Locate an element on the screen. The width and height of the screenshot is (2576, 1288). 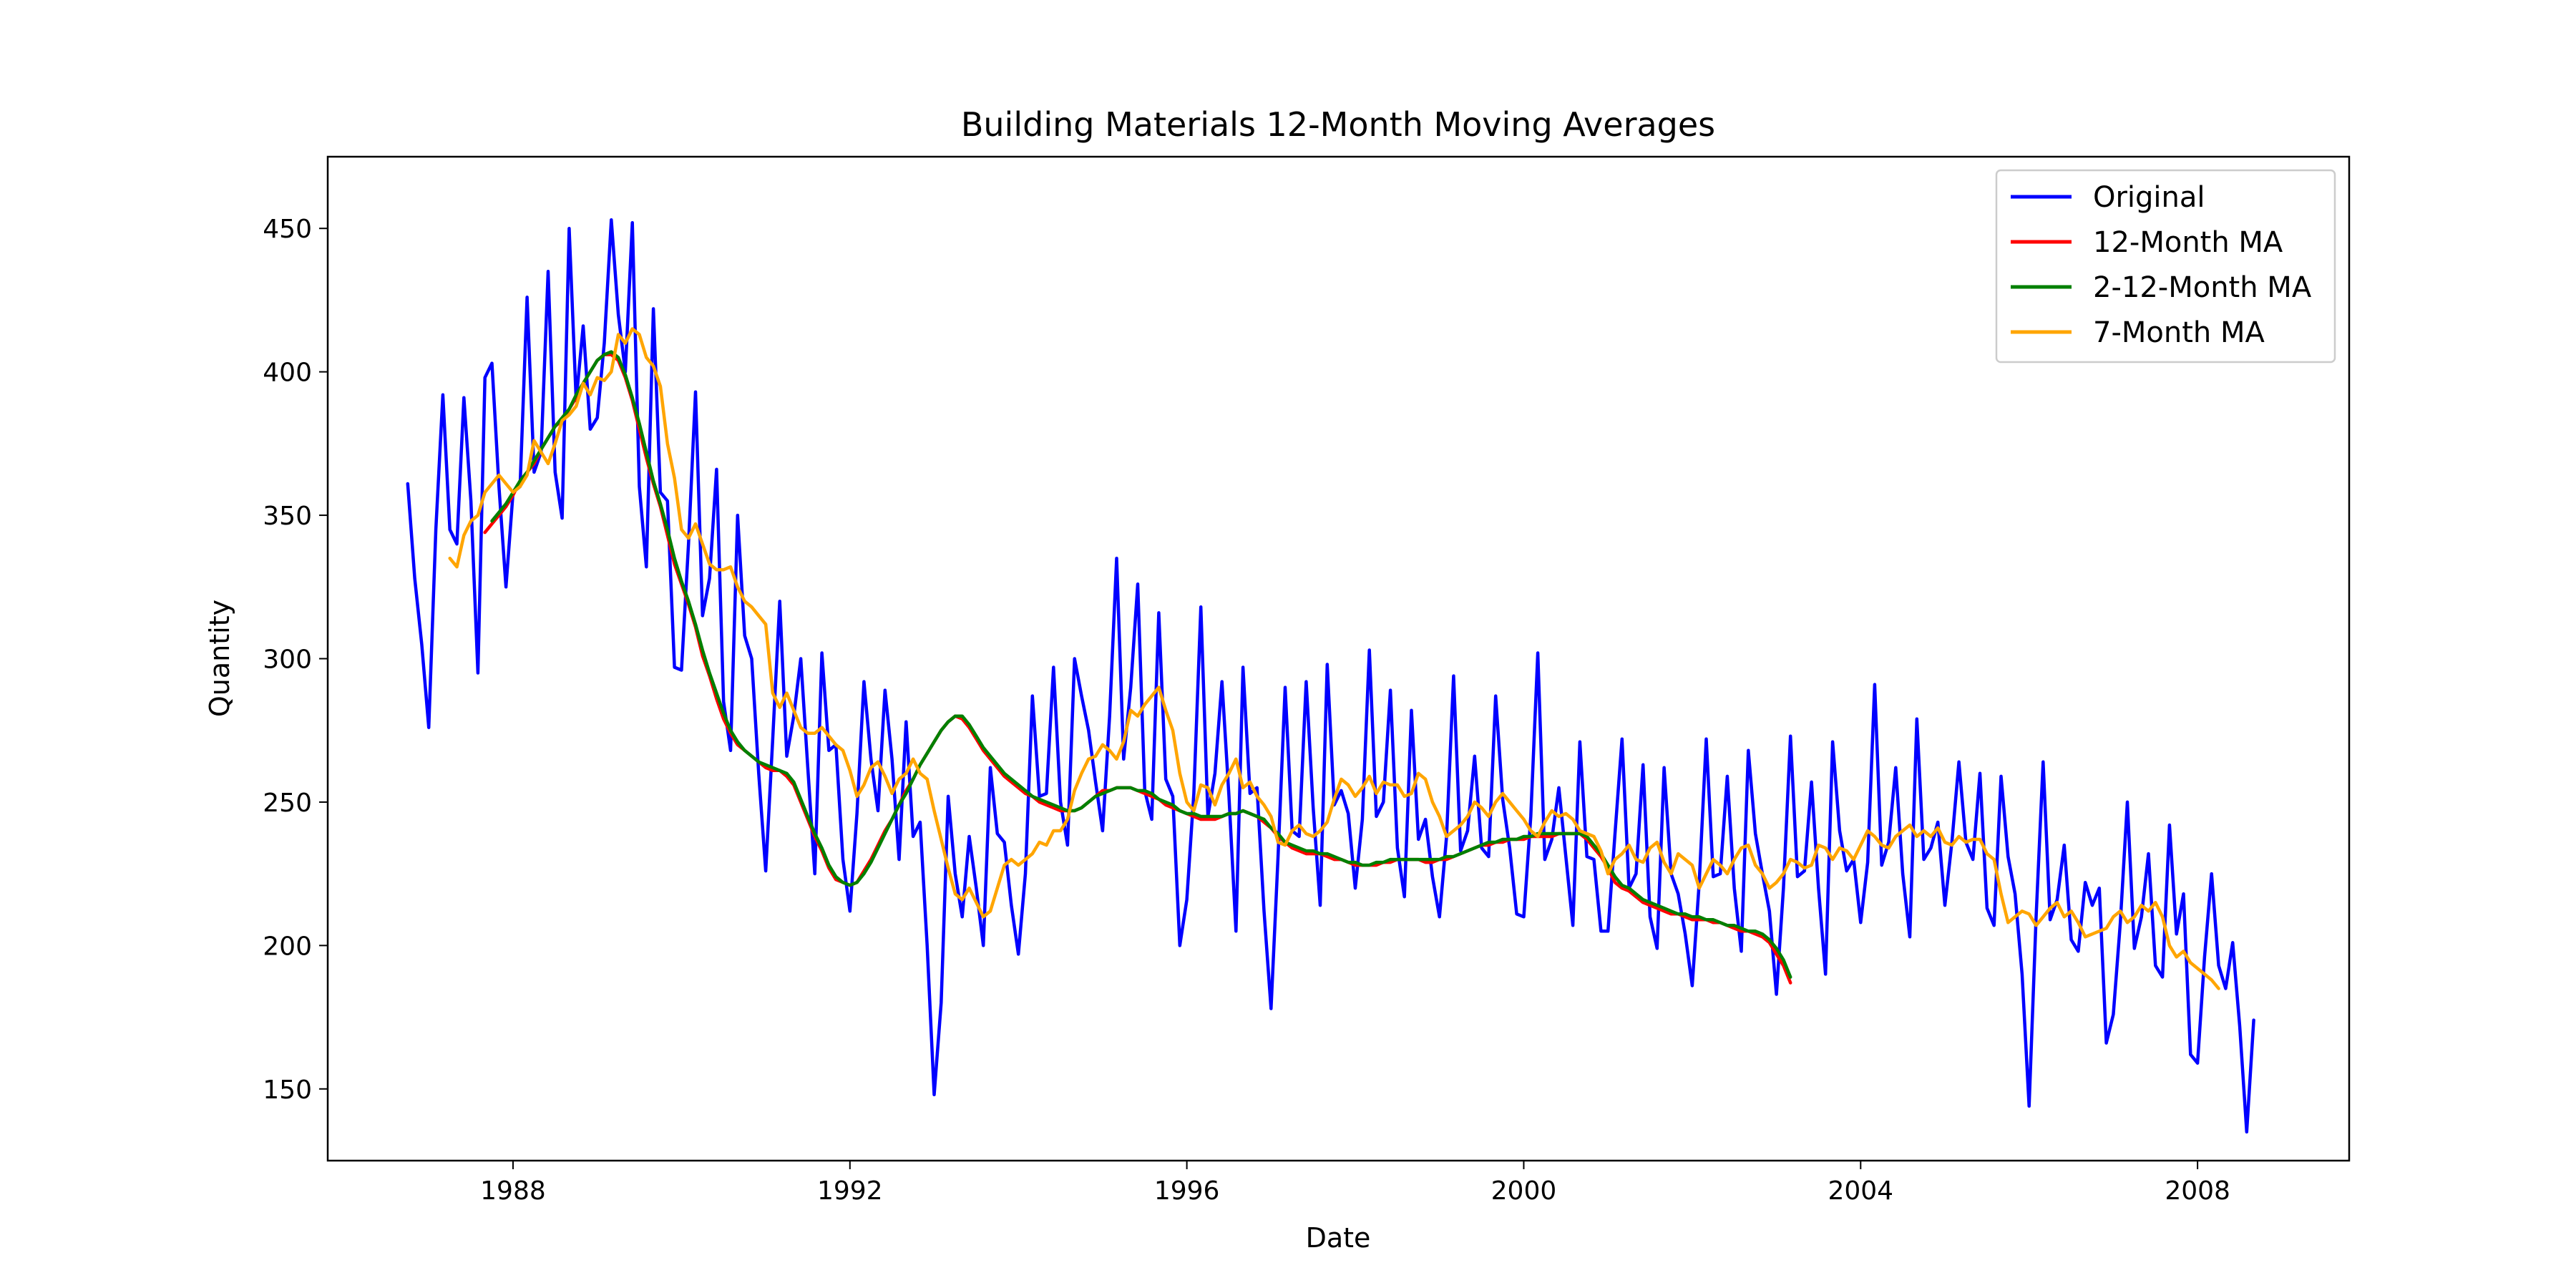
x-tick-label: 2008 is located at coordinates (2197, 1191).